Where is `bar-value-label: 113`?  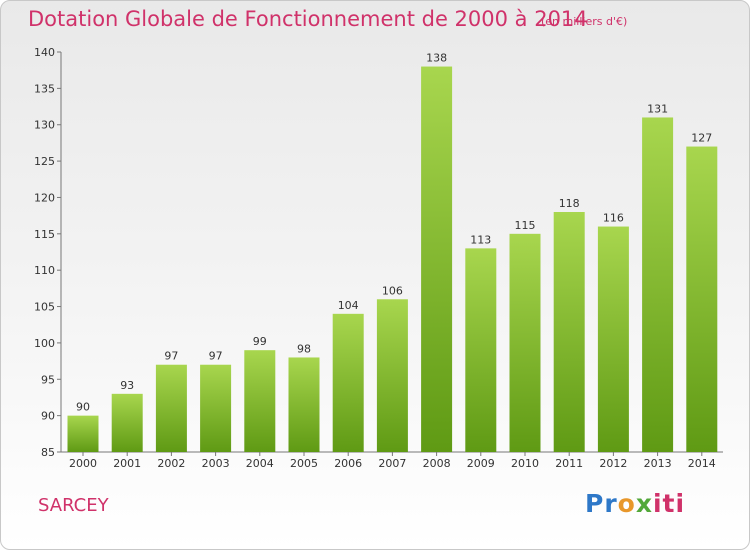
bar-value-label: 113 is located at coordinates (480, 239).